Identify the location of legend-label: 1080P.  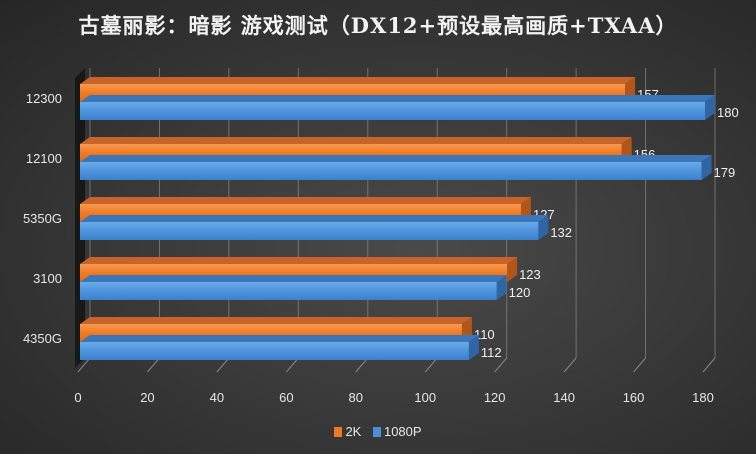
(402, 431).